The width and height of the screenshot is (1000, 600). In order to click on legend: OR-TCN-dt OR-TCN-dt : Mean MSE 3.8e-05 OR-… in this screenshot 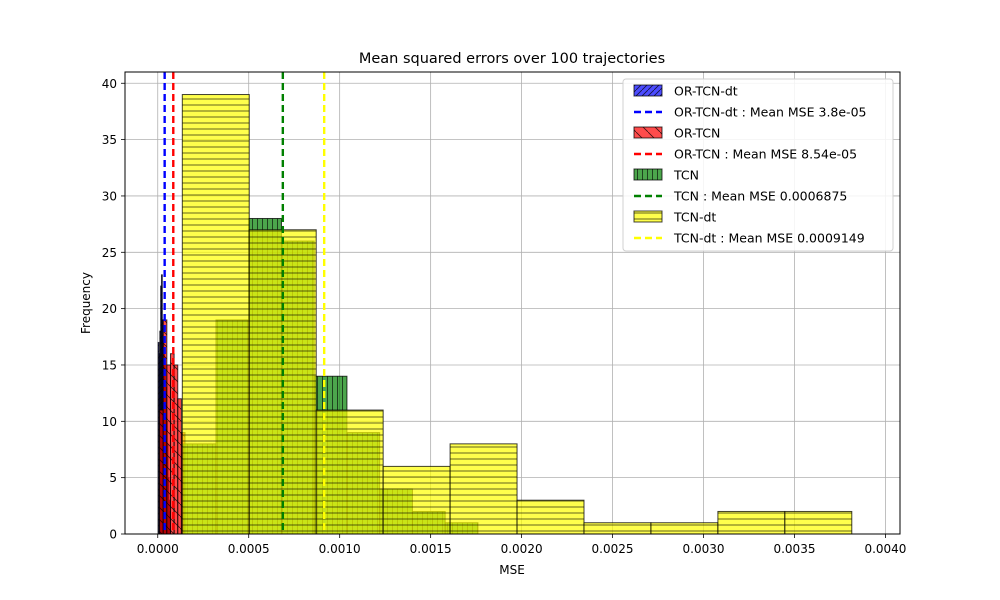, I will do `click(758, 165)`.